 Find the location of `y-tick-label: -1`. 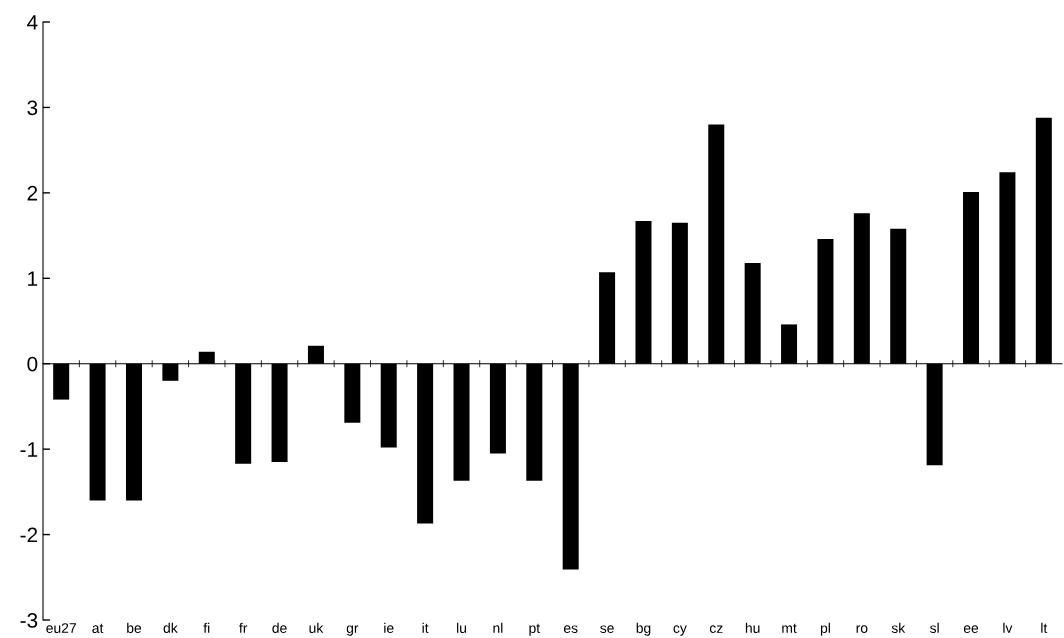

y-tick-label: -1 is located at coordinates (29, 449).